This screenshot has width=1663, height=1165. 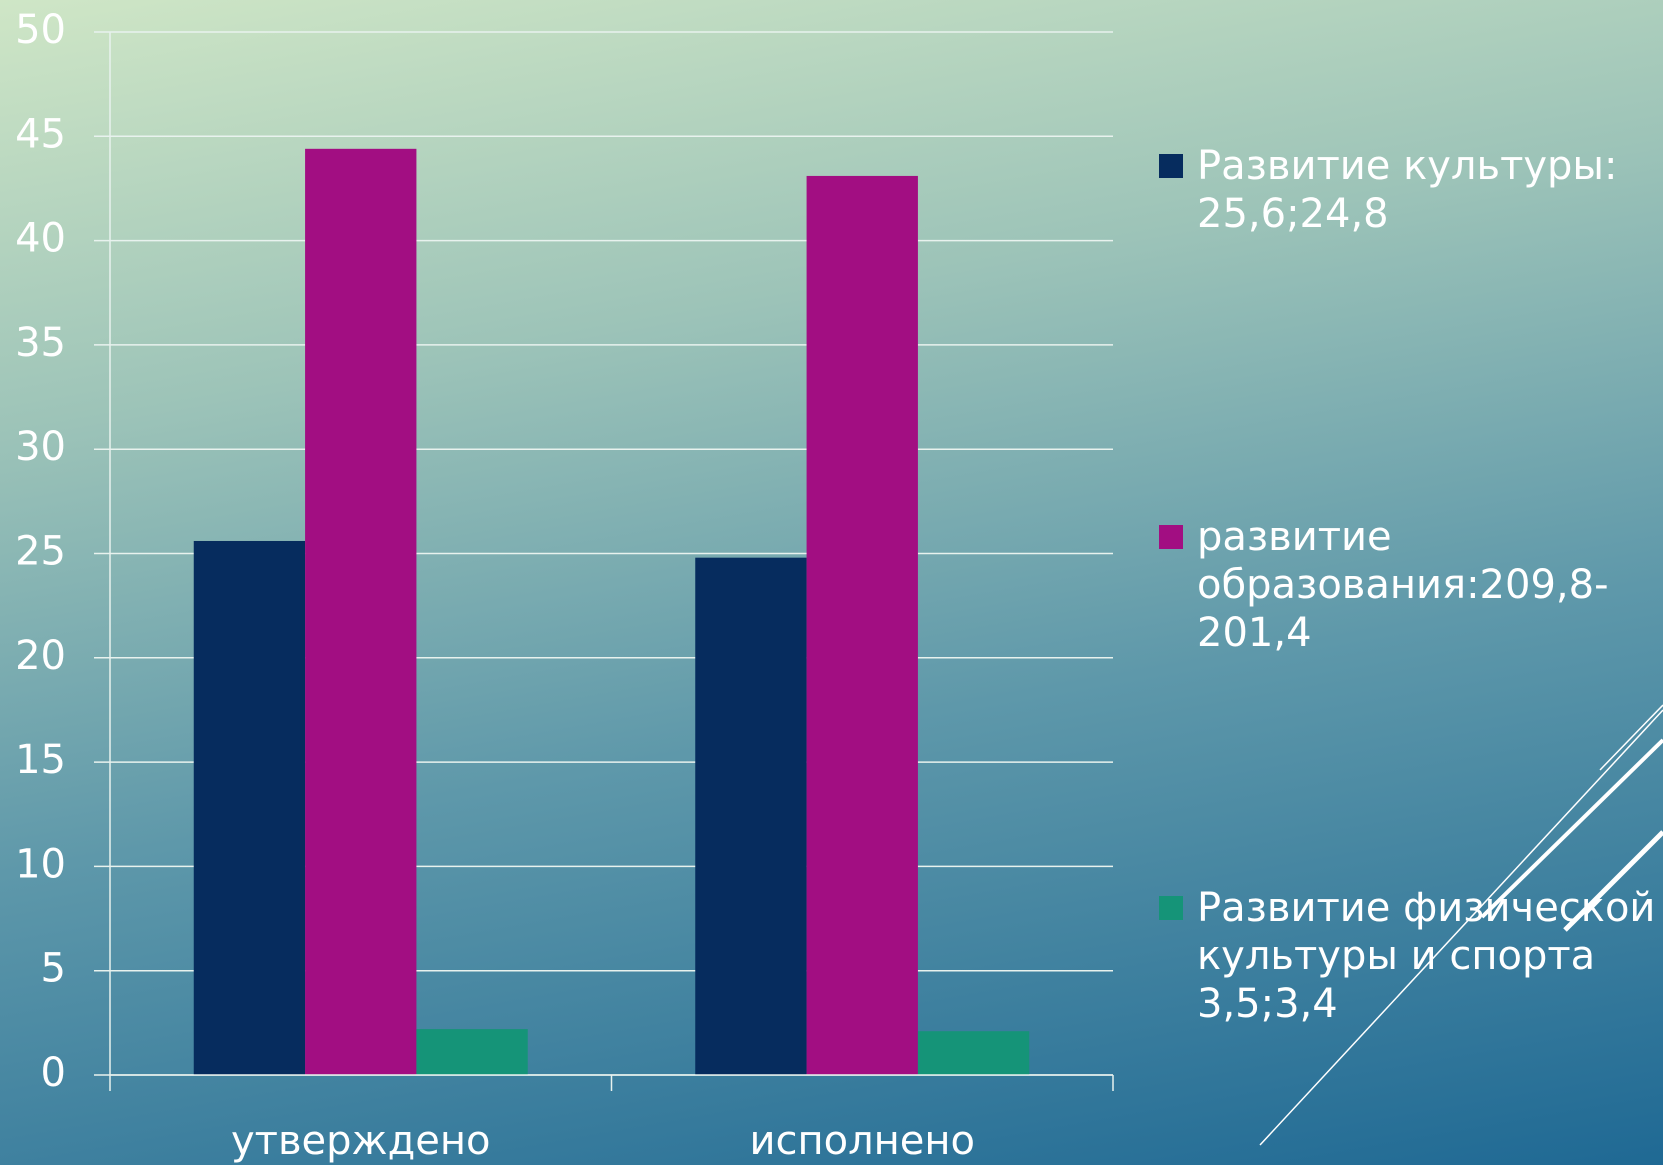 I want to click on legend-item: Развитие культуры: 25,6;24,8, so click(x=1409, y=190).